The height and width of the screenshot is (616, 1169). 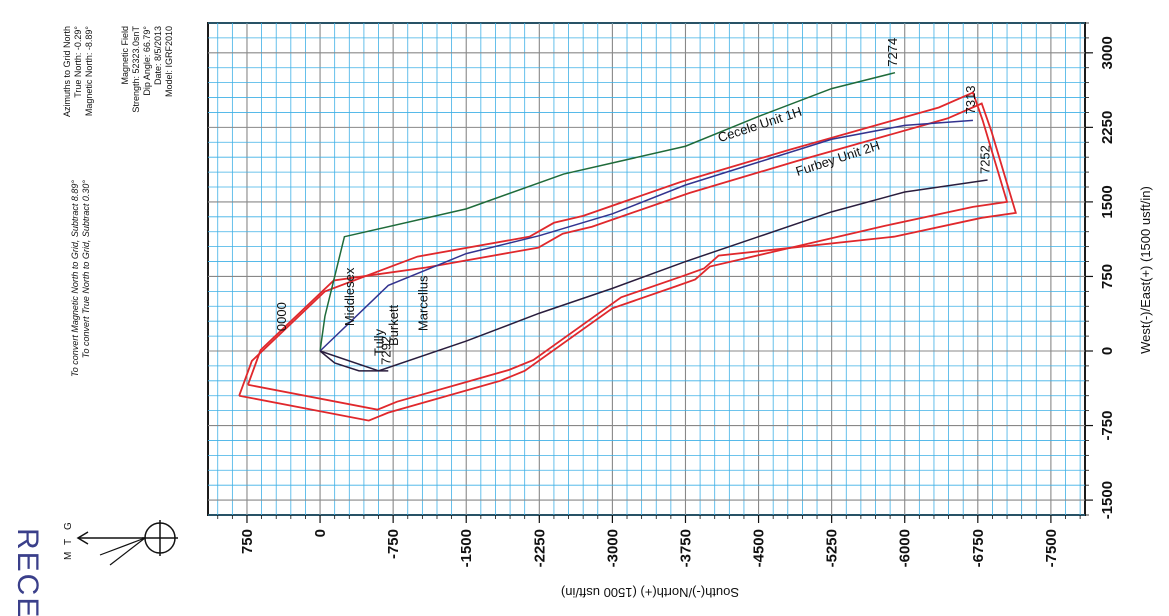 I want to click on x-axis-title: South(-)/North(+) (1500 usft/in), so click(x=650, y=592).